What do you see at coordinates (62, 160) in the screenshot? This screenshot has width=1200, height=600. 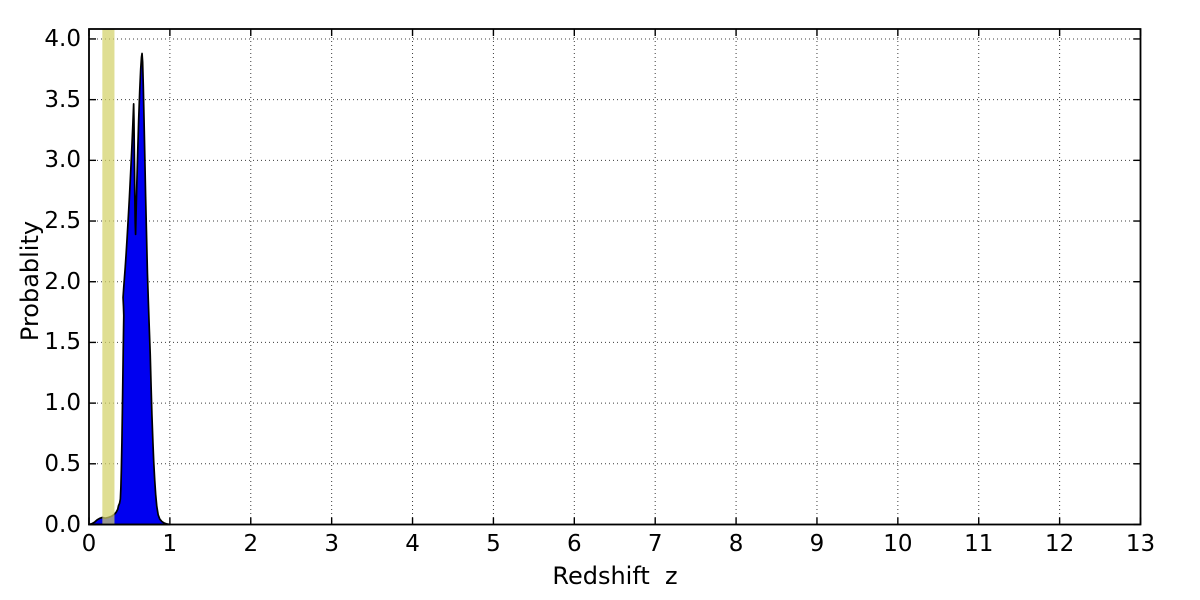 I see `y-tick-label: 3.0` at bounding box center [62, 160].